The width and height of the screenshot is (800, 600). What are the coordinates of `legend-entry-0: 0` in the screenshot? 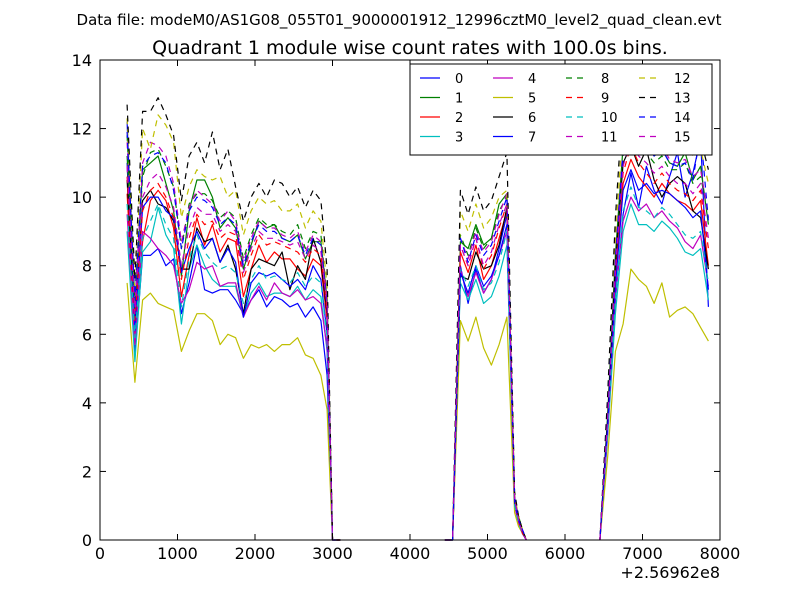 It's located at (441, 79).